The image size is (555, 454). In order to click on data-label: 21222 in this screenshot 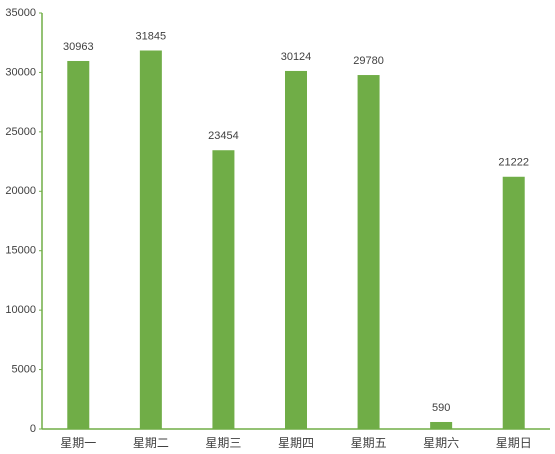, I will do `click(513, 163)`.